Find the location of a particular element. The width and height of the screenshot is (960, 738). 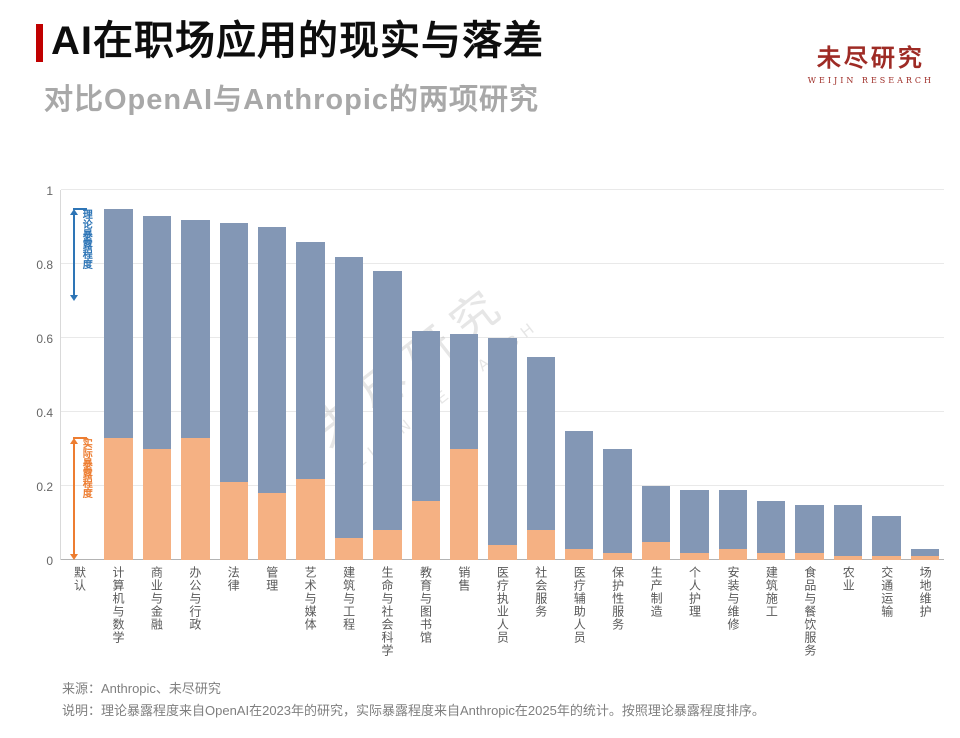

y-axis-tick-label: 1 is located at coordinates (49, 191).